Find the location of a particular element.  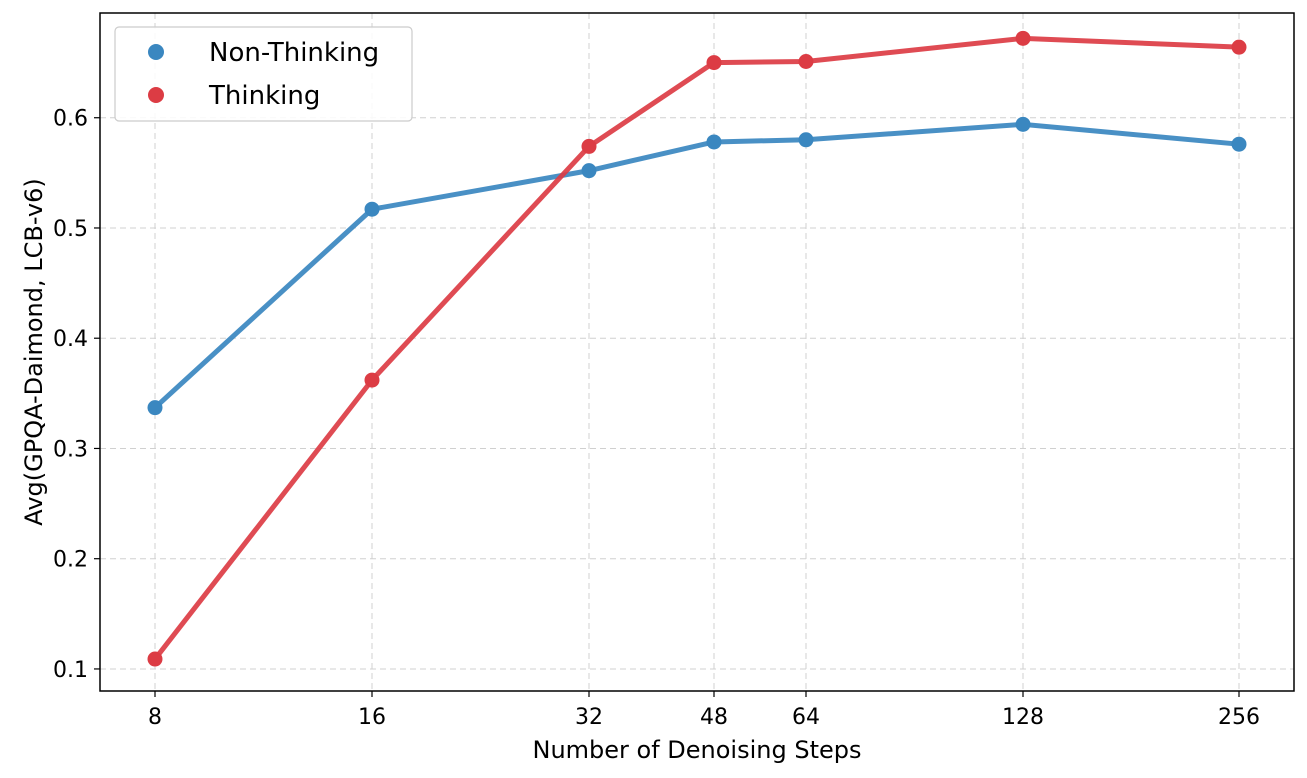

legend: Non-Thinking Thinking is located at coordinates (263, 74).